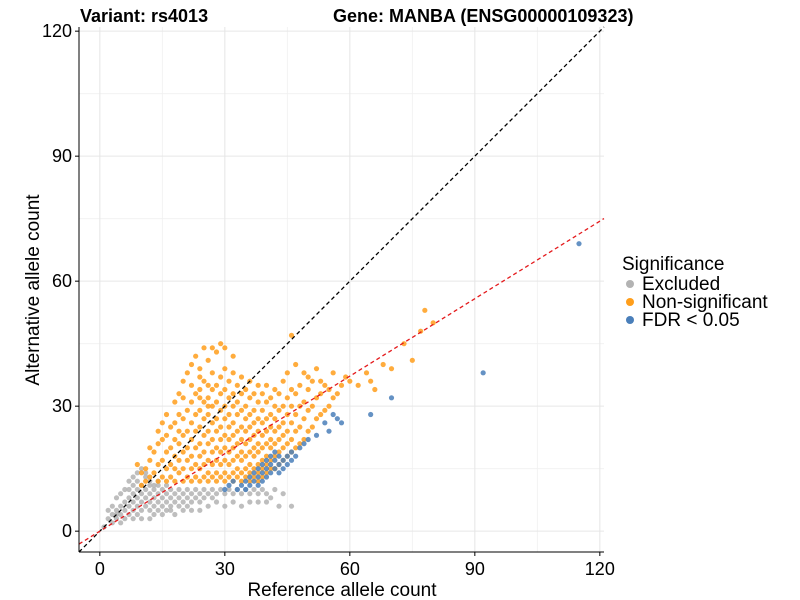 The height and width of the screenshot is (600, 800). I want to click on chart-title-variant: Variant: rs4013, so click(144, 16).